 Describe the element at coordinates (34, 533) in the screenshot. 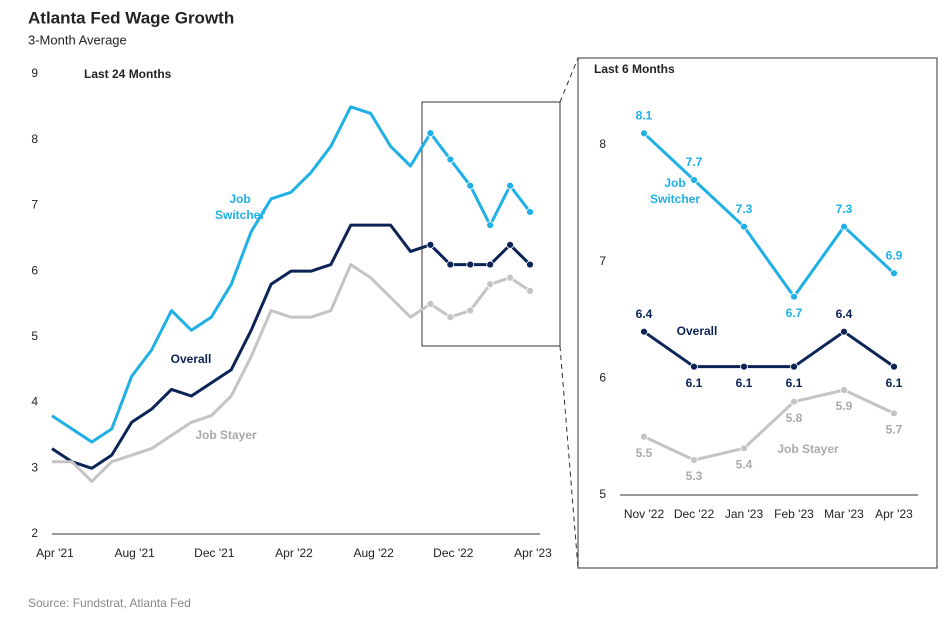

I see `y-tick-label: 2` at that location.